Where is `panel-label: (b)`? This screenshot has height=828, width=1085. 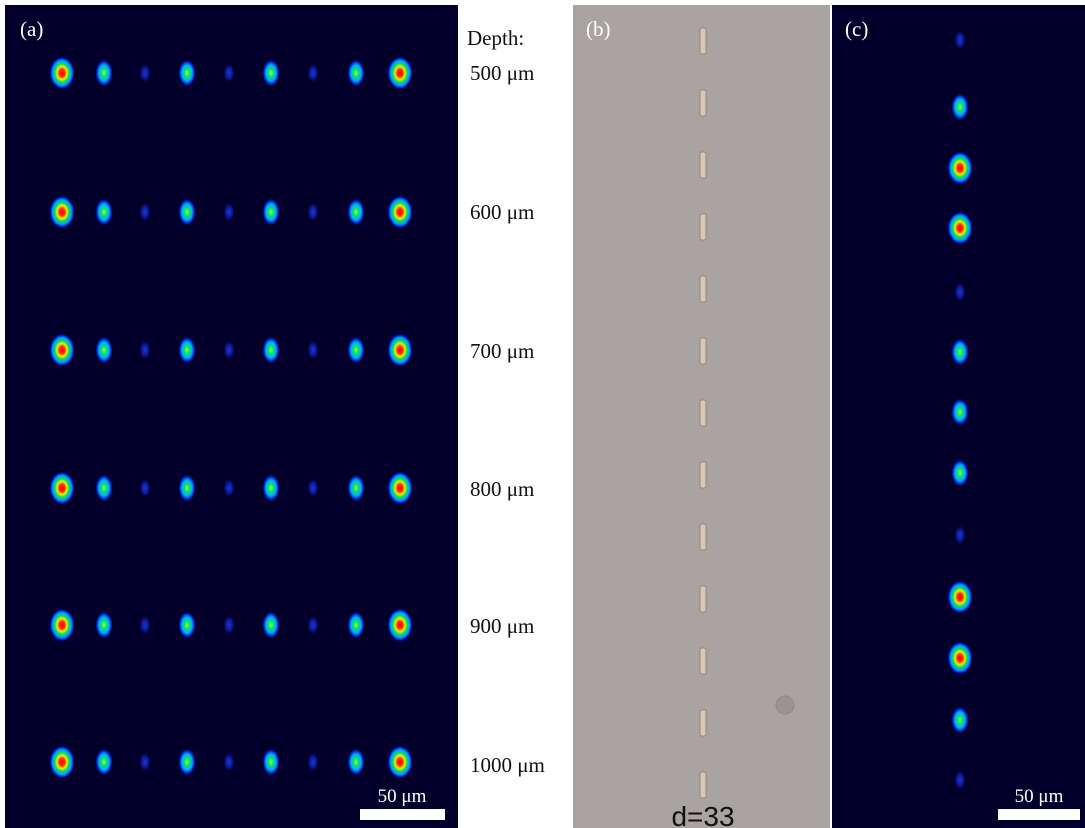
panel-label: (b) is located at coordinates (598, 29).